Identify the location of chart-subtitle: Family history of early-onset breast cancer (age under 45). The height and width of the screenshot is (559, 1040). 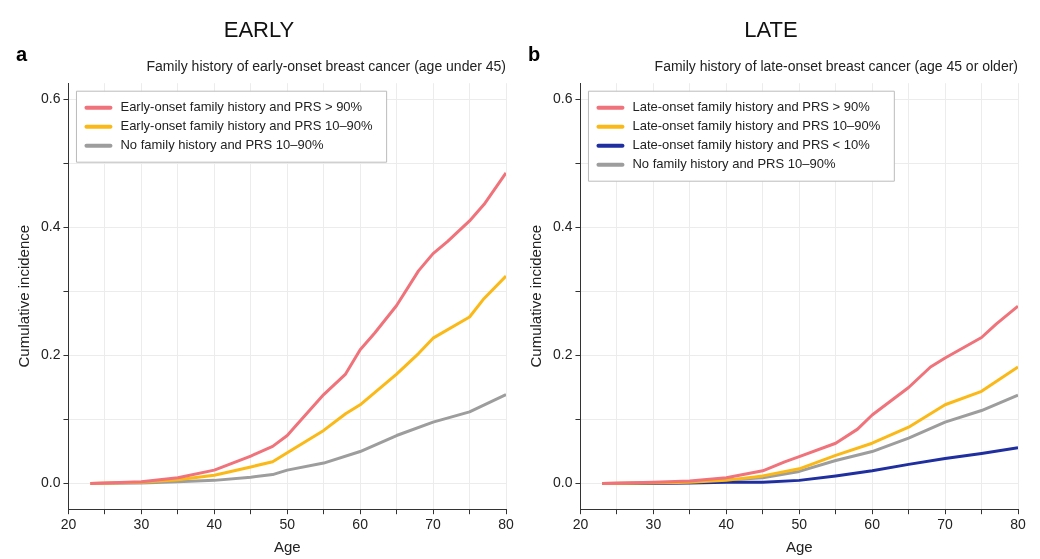
(326, 65).